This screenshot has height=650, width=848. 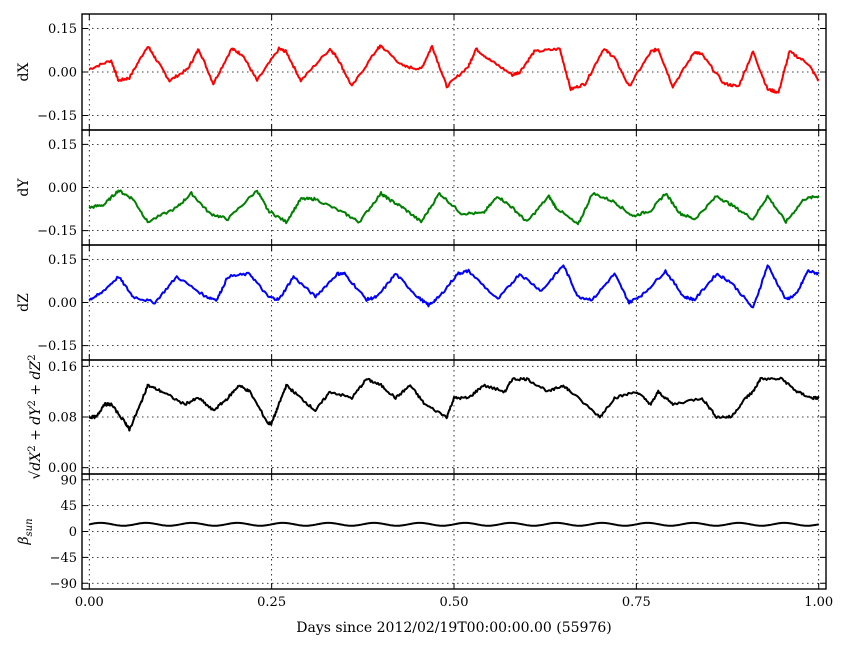 I want to click on x-tick-label: 0.00, so click(x=89, y=602).